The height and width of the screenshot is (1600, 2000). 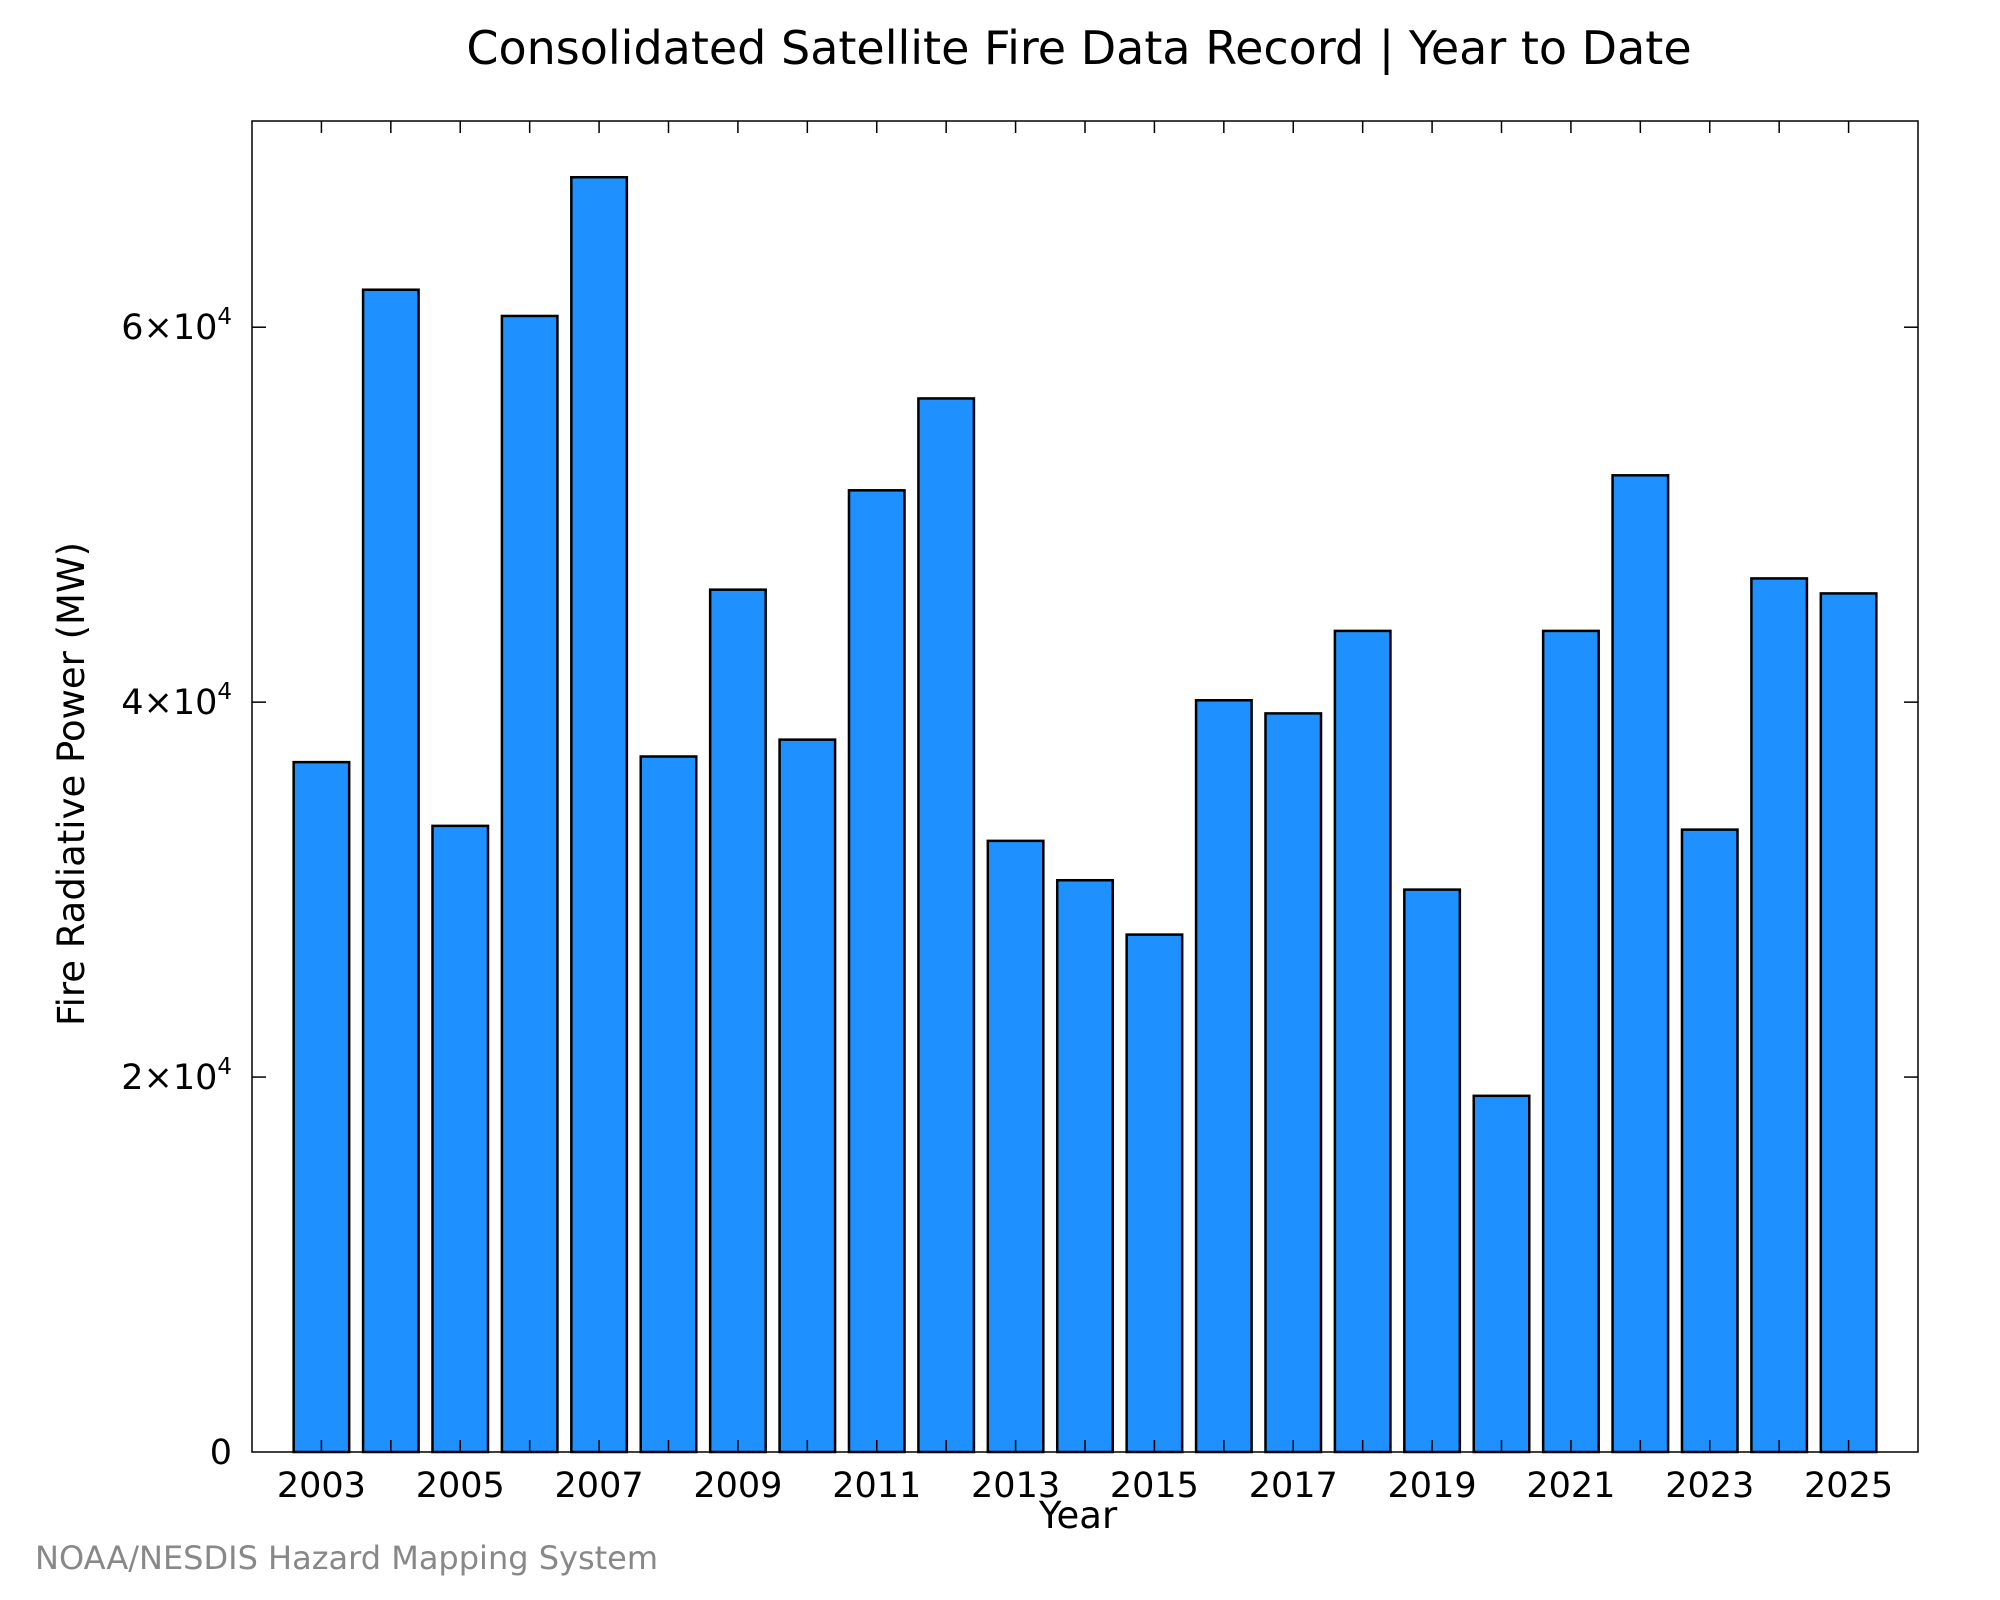 I want to click on x-tick-label-2009: 2009, so click(x=737, y=1486).